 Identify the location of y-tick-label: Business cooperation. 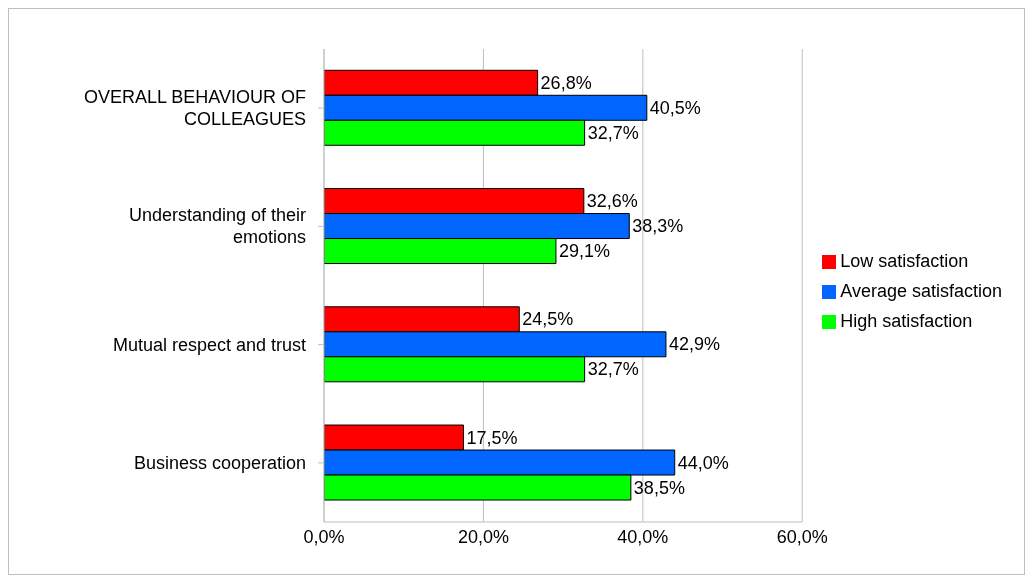
(219, 462).